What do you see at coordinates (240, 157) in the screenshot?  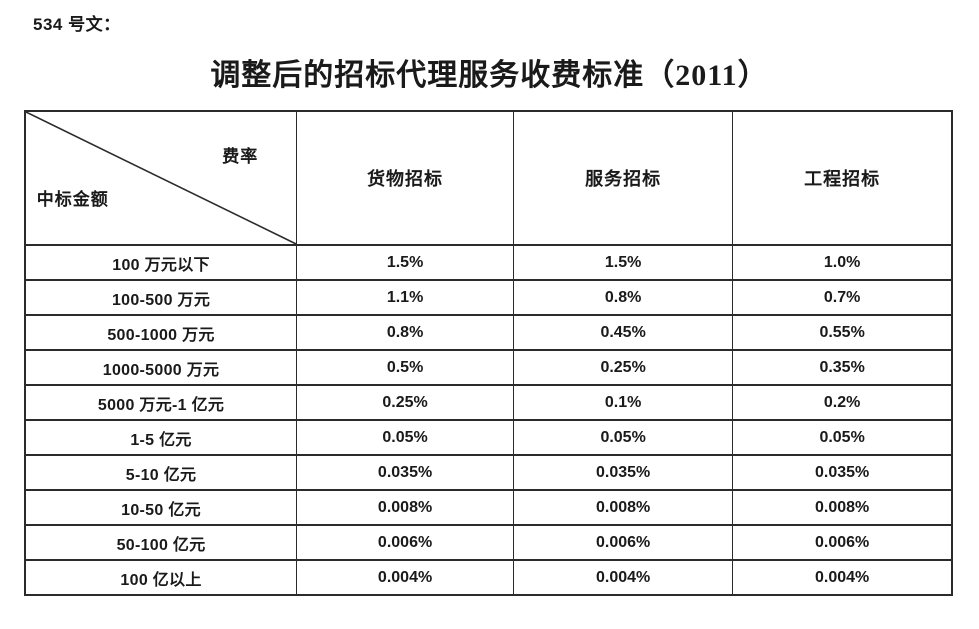 I see `corner-label-fee-rate: 费率` at bounding box center [240, 157].